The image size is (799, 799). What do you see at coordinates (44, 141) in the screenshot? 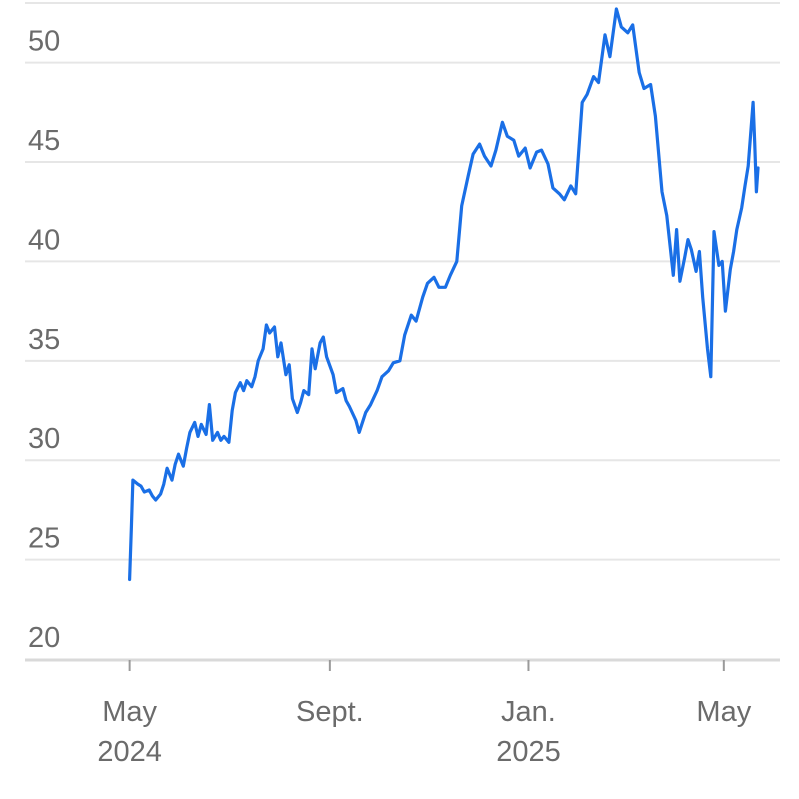
I see `y-tick-label-45: 45` at bounding box center [44, 141].